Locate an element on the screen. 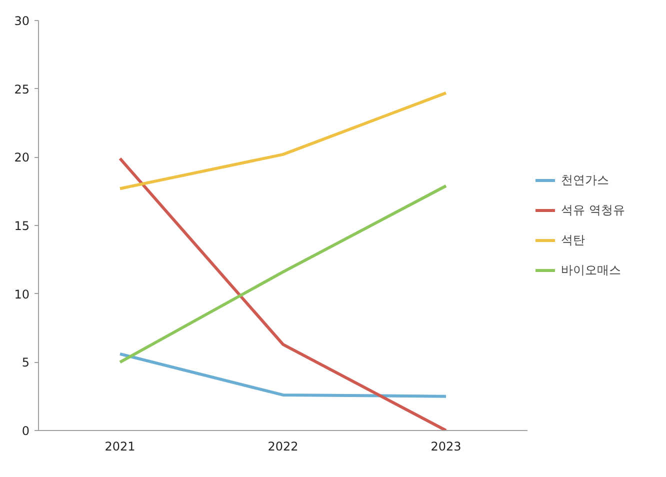  y-tick-label: 30 is located at coordinates (22, 21).